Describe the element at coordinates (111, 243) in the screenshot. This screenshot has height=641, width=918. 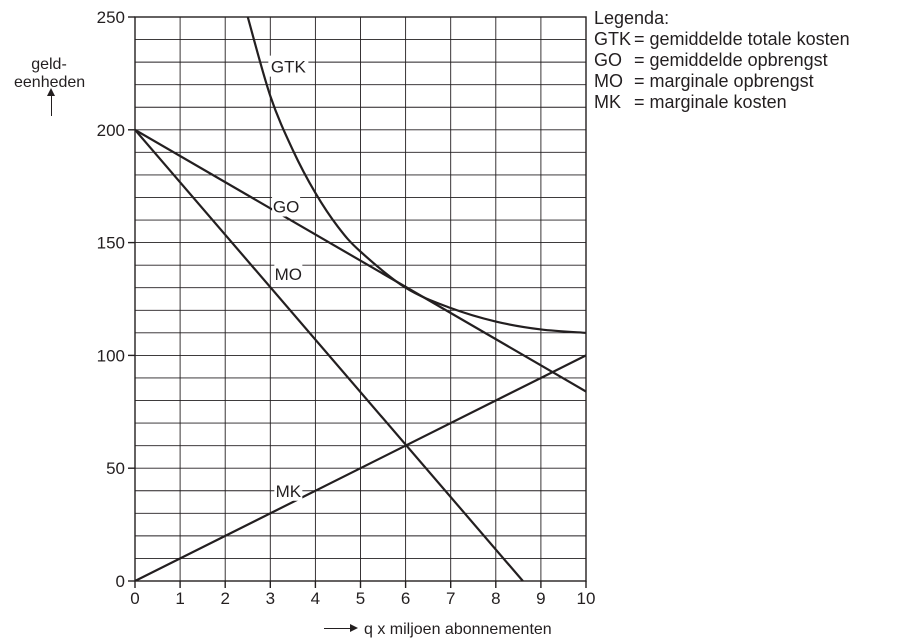
I see `y-tick-label: 150` at that location.